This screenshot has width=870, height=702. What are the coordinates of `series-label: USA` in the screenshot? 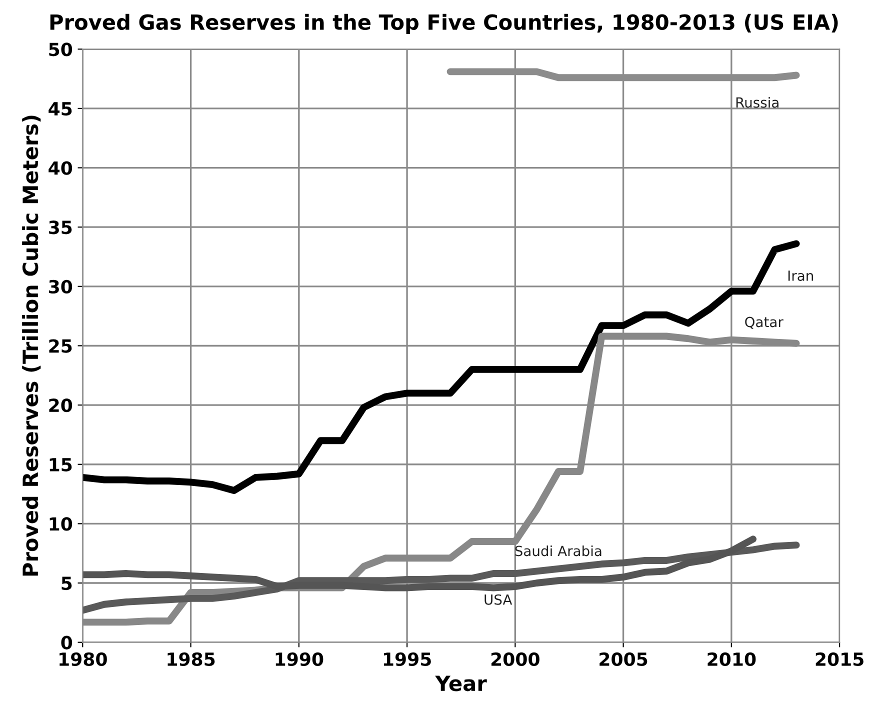 It's located at (498, 599).